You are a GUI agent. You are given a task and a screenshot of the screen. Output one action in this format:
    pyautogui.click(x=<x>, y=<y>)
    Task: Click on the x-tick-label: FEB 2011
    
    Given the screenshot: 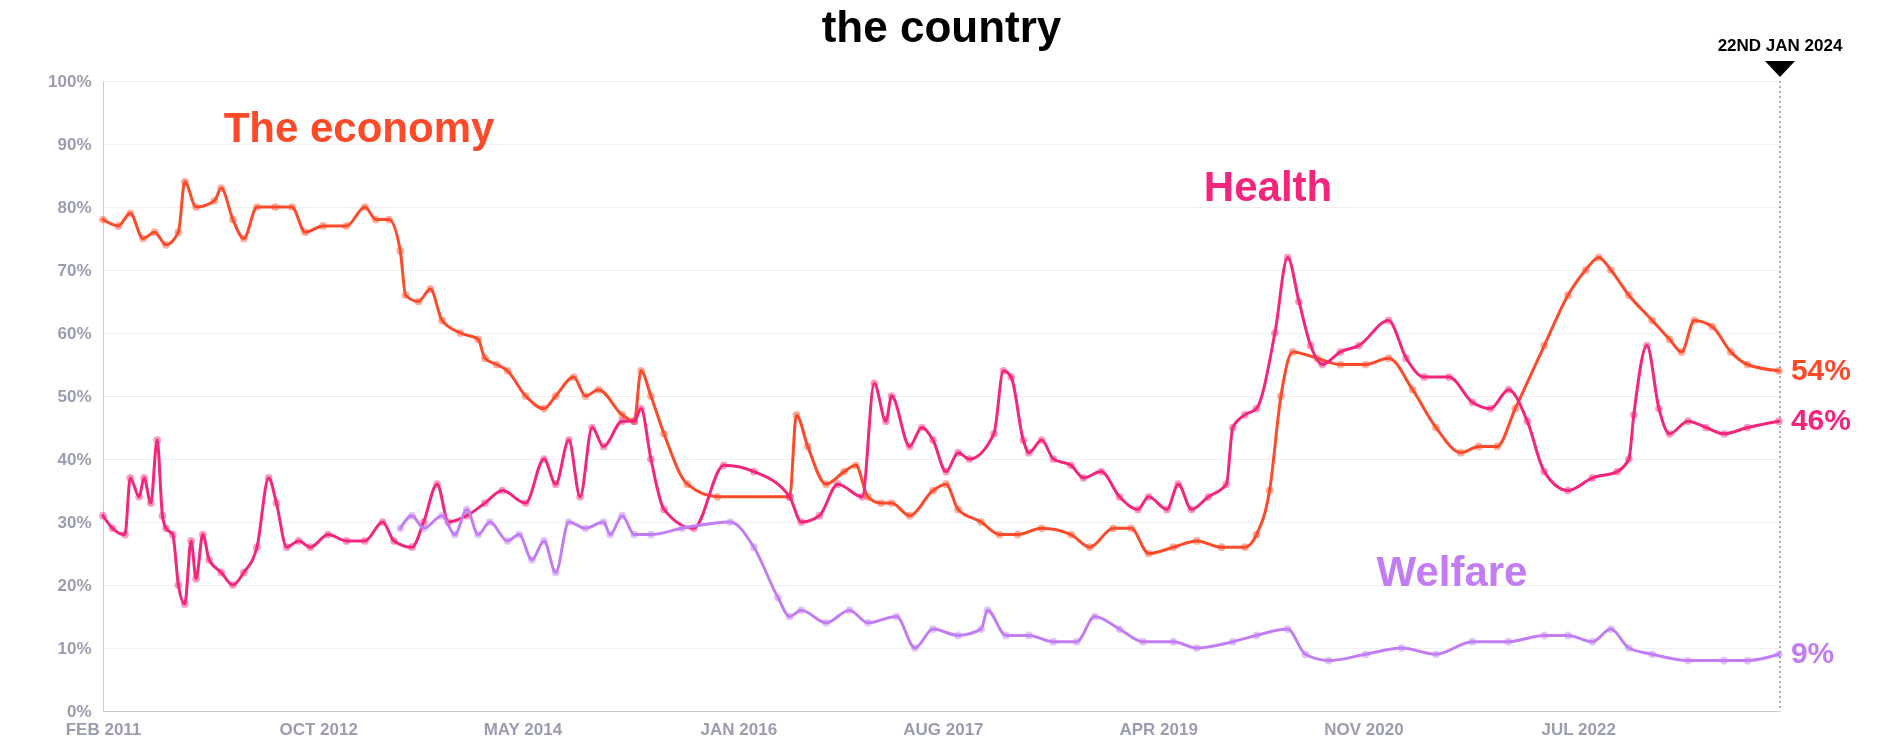 What is the action you would take?
    pyautogui.click(x=103, y=729)
    